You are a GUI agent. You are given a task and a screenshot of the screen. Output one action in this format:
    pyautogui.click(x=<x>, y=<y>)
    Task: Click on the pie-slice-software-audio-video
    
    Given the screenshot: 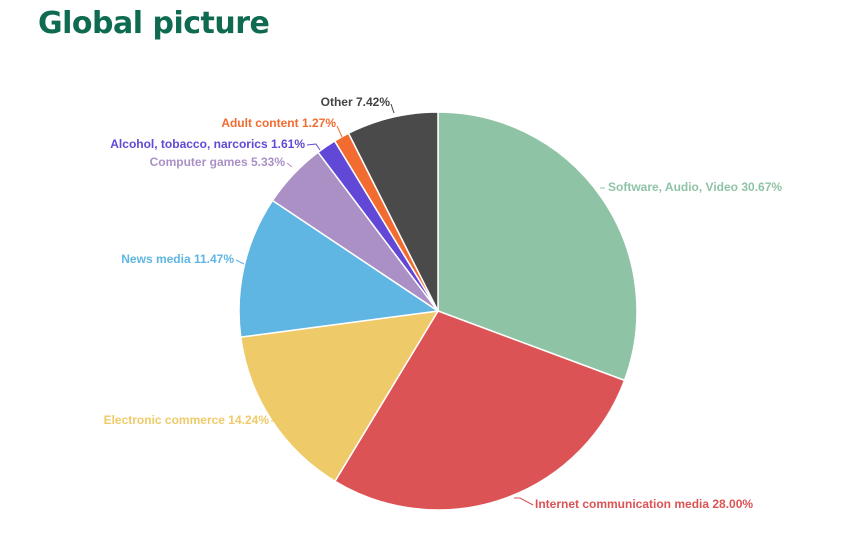 What is the action you would take?
    pyautogui.click(x=537, y=246)
    